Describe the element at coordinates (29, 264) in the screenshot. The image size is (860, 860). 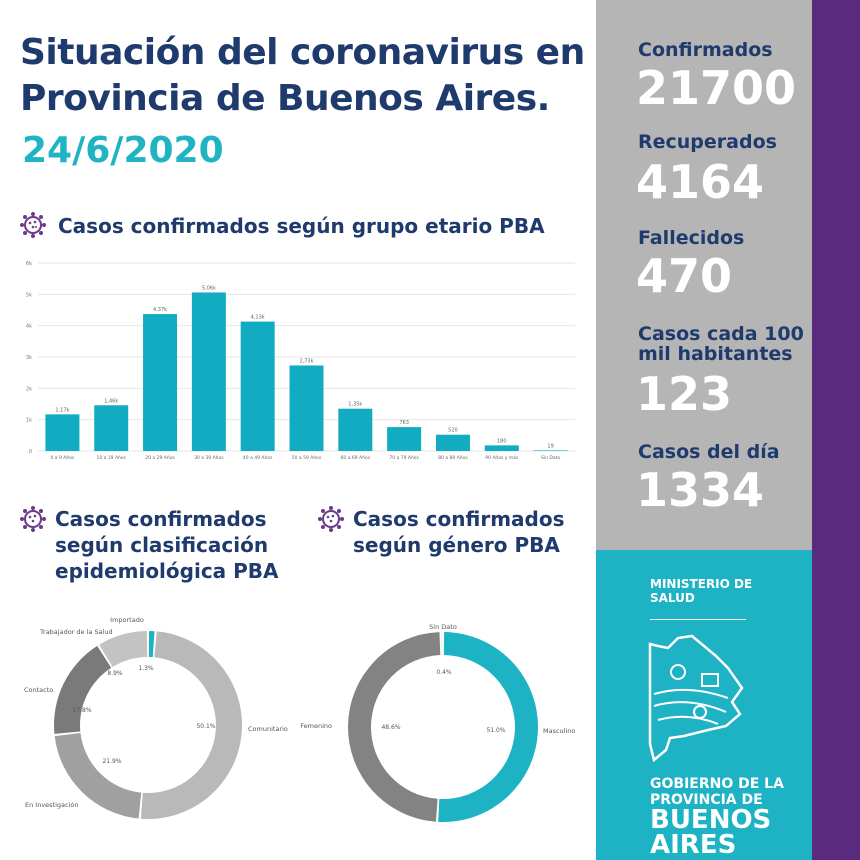
I see `y-tick-label: 6k` at that location.